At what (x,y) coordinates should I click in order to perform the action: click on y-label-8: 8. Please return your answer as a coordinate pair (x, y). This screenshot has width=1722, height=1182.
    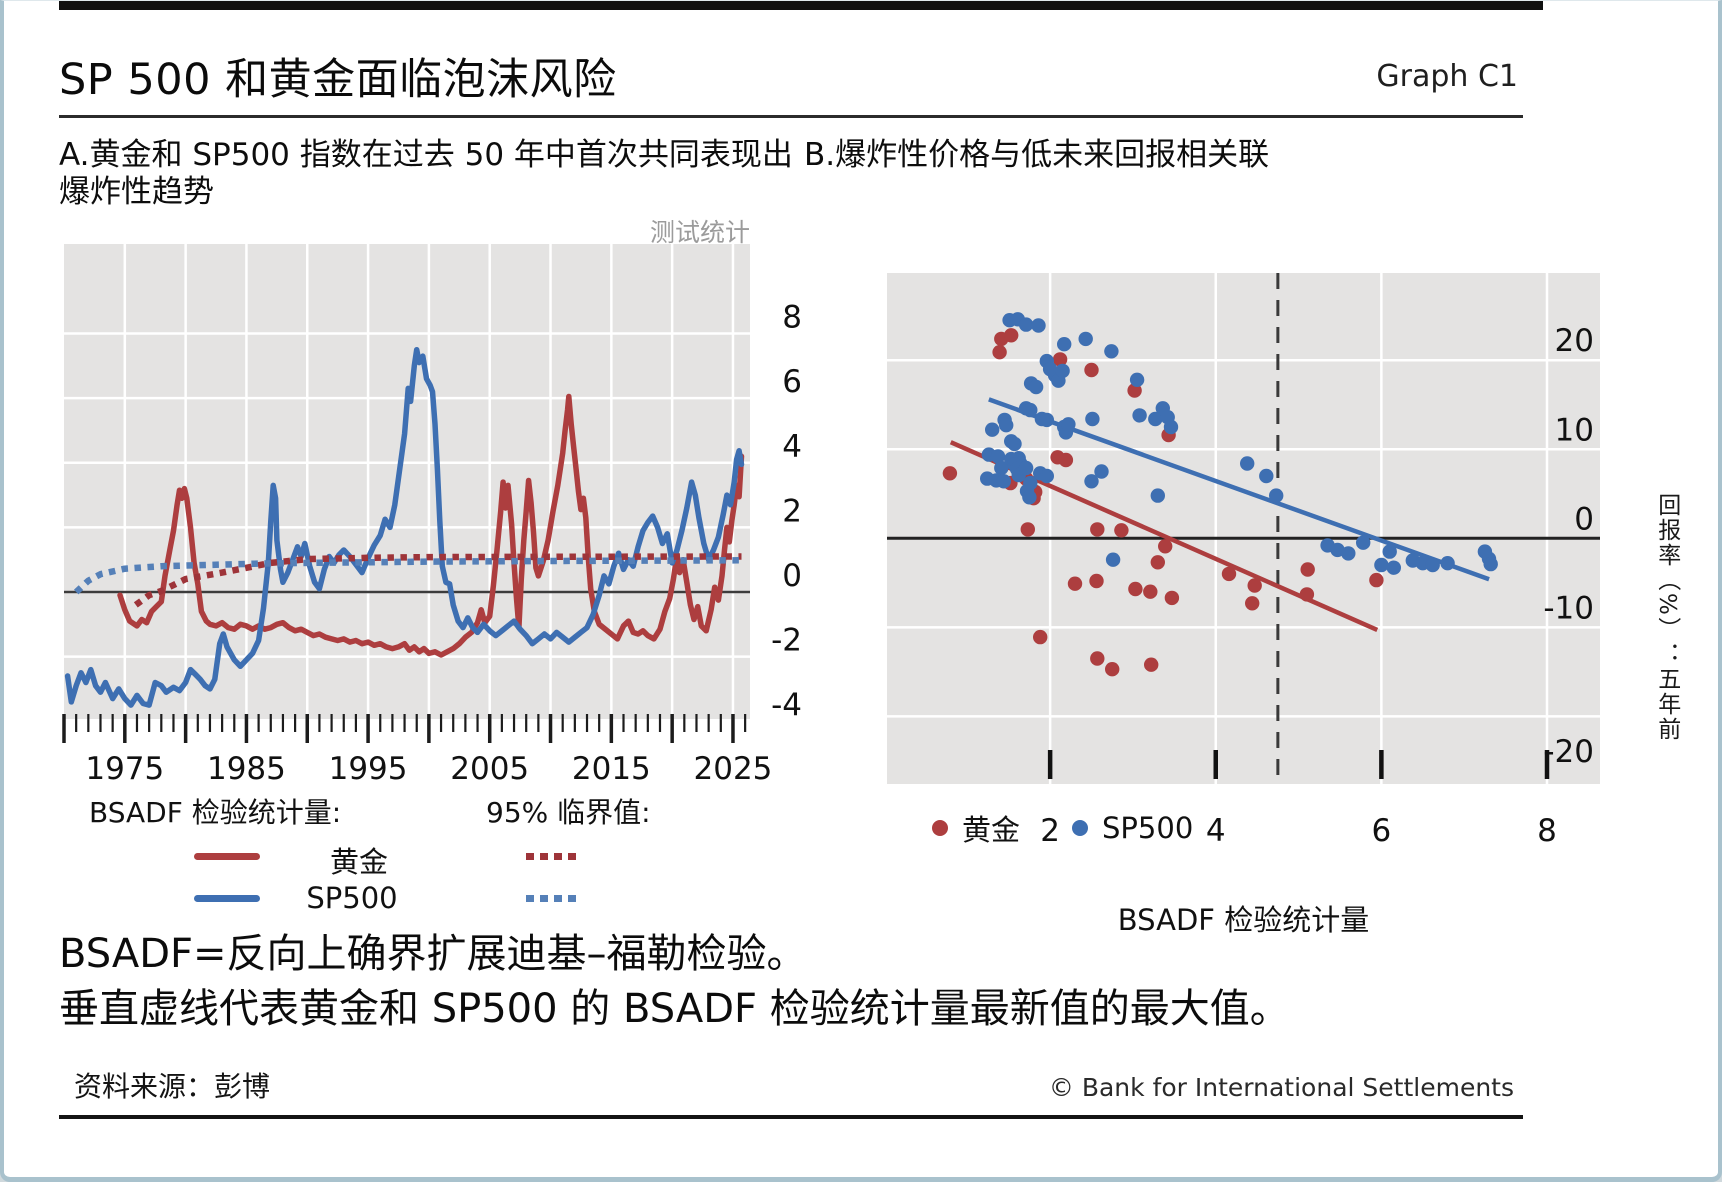
    Looking at the image, I should click on (792, 318).